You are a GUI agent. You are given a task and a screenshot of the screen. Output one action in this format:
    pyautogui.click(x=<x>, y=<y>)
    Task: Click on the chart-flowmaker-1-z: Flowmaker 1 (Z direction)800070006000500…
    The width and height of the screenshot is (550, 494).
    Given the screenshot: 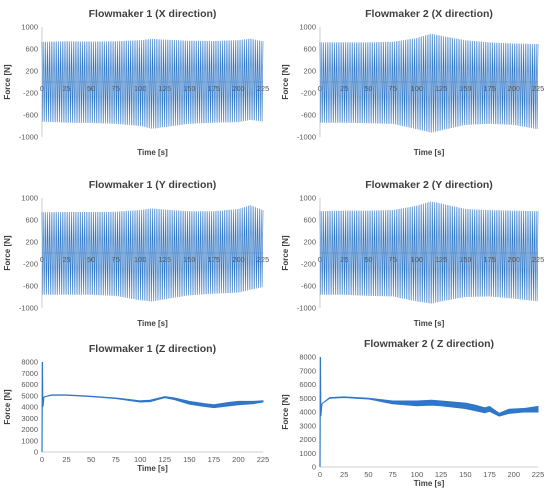 What is the action you would take?
    pyautogui.click(x=136, y=408)
    